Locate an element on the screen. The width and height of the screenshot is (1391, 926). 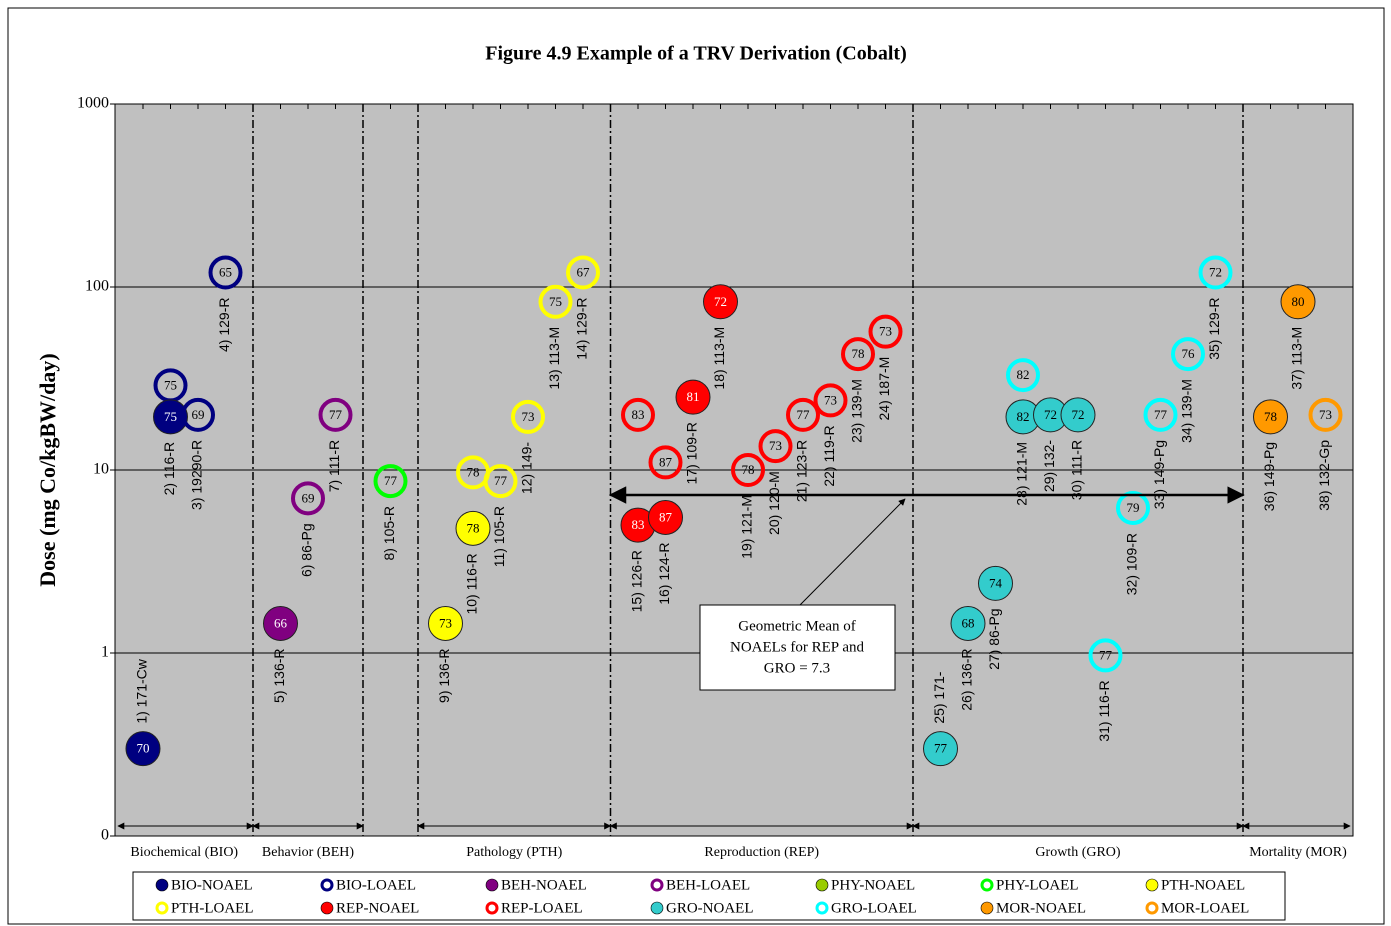
study-label: 6) 86-Pg is located at coordinates (307, 550).